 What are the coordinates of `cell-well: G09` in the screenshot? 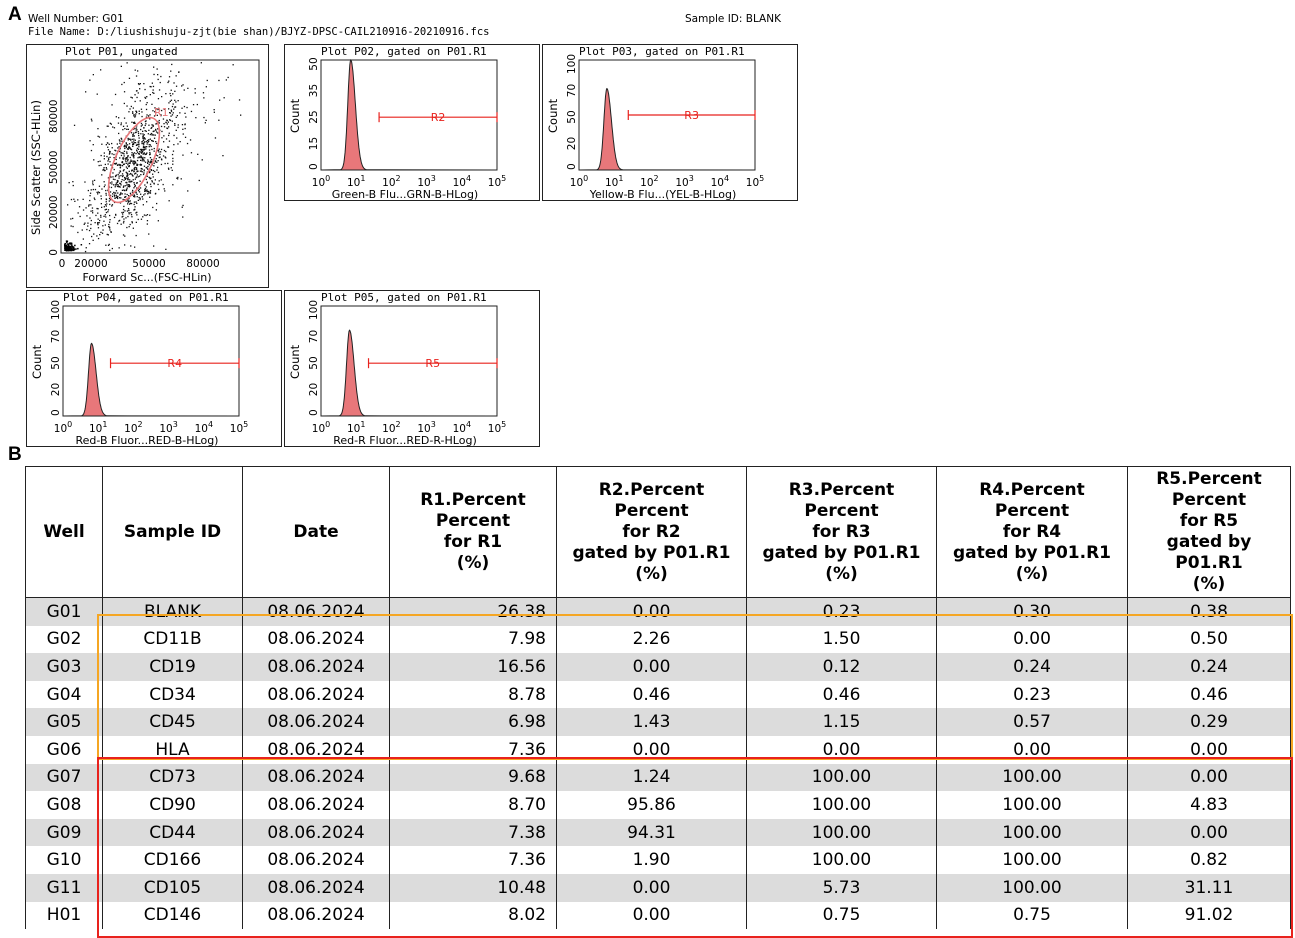 It's located at (64, 832).